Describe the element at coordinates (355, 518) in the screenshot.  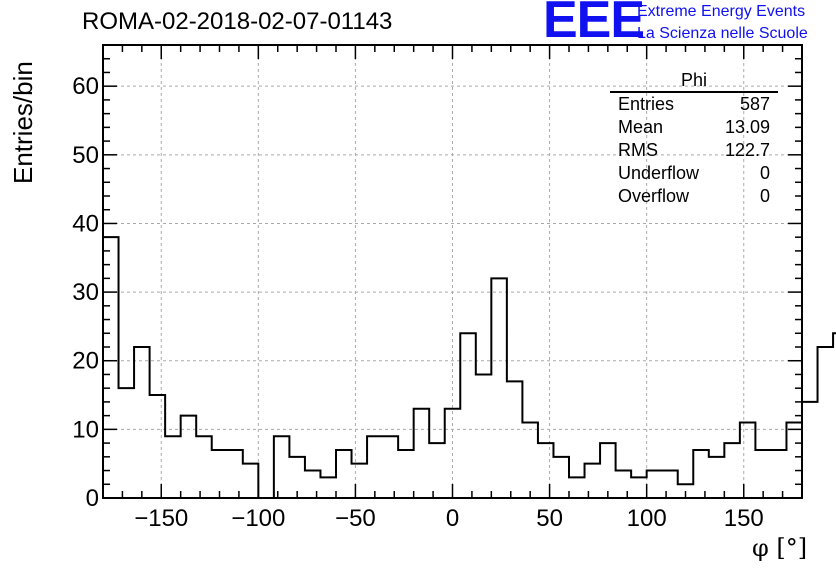
I see `x-tick-label: −50` at that location.